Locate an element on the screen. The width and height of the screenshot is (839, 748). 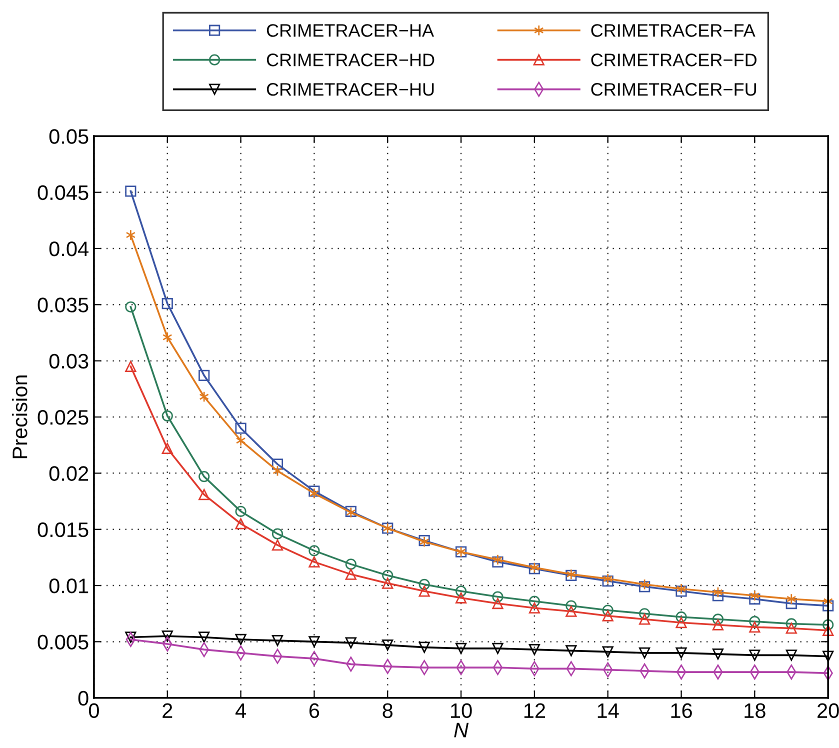
y-tick-label: 0.04 is located at coordinates (68, 248).